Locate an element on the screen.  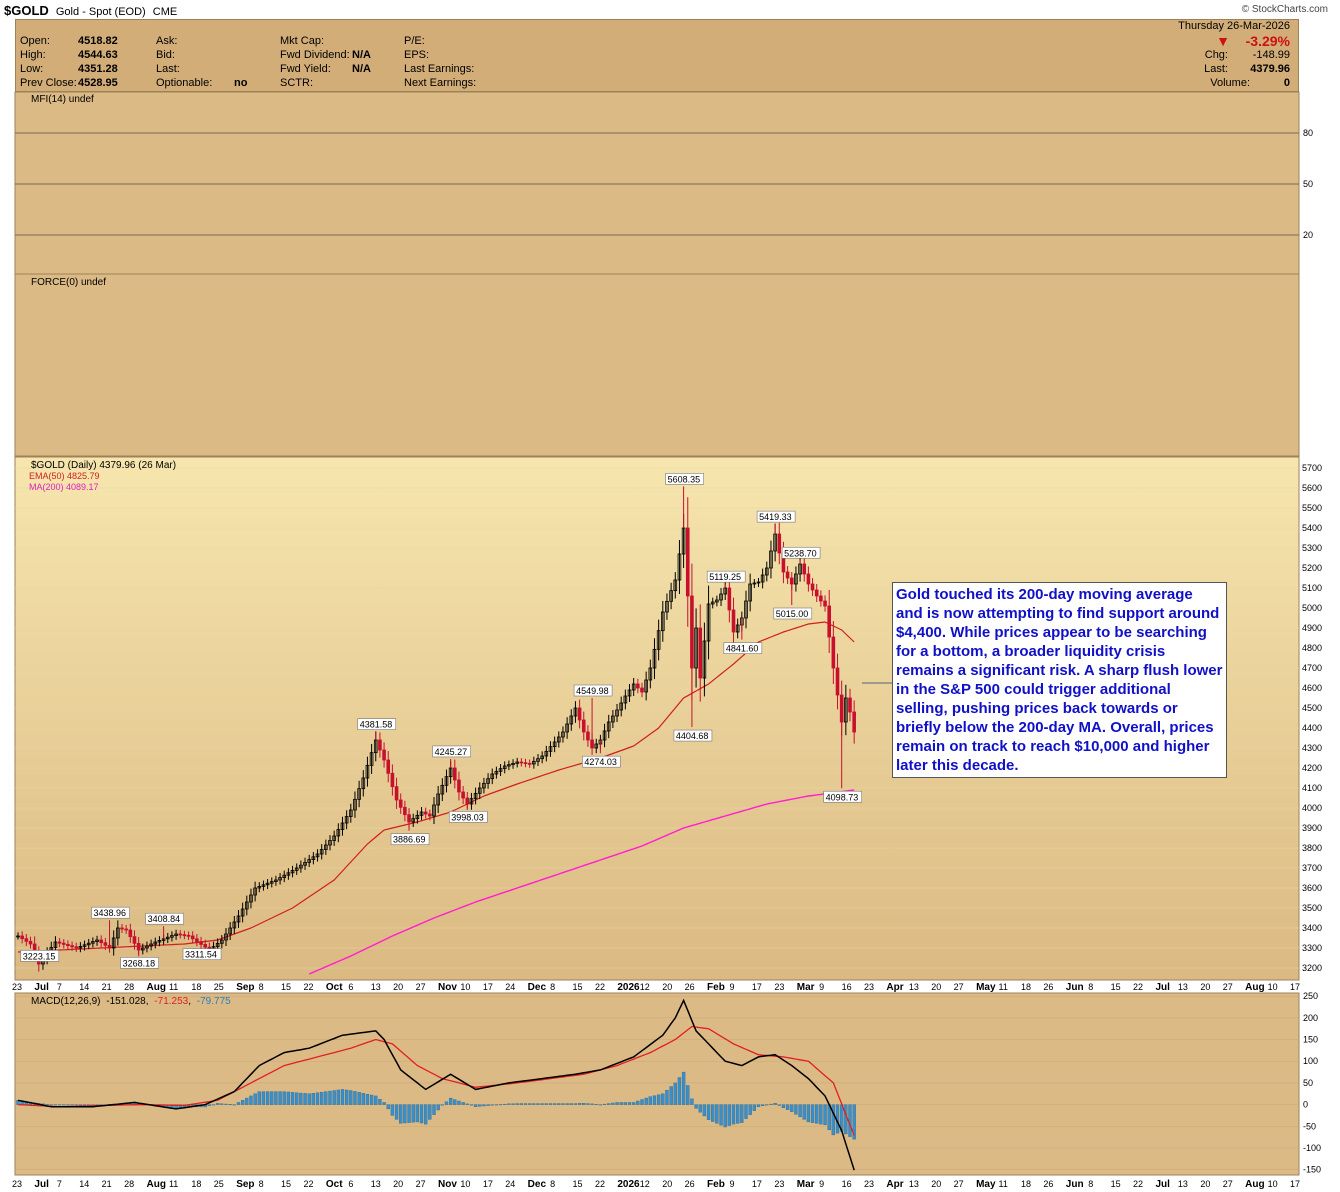
macd-tick-label: -150 is located at coordinates (1312, 1170).